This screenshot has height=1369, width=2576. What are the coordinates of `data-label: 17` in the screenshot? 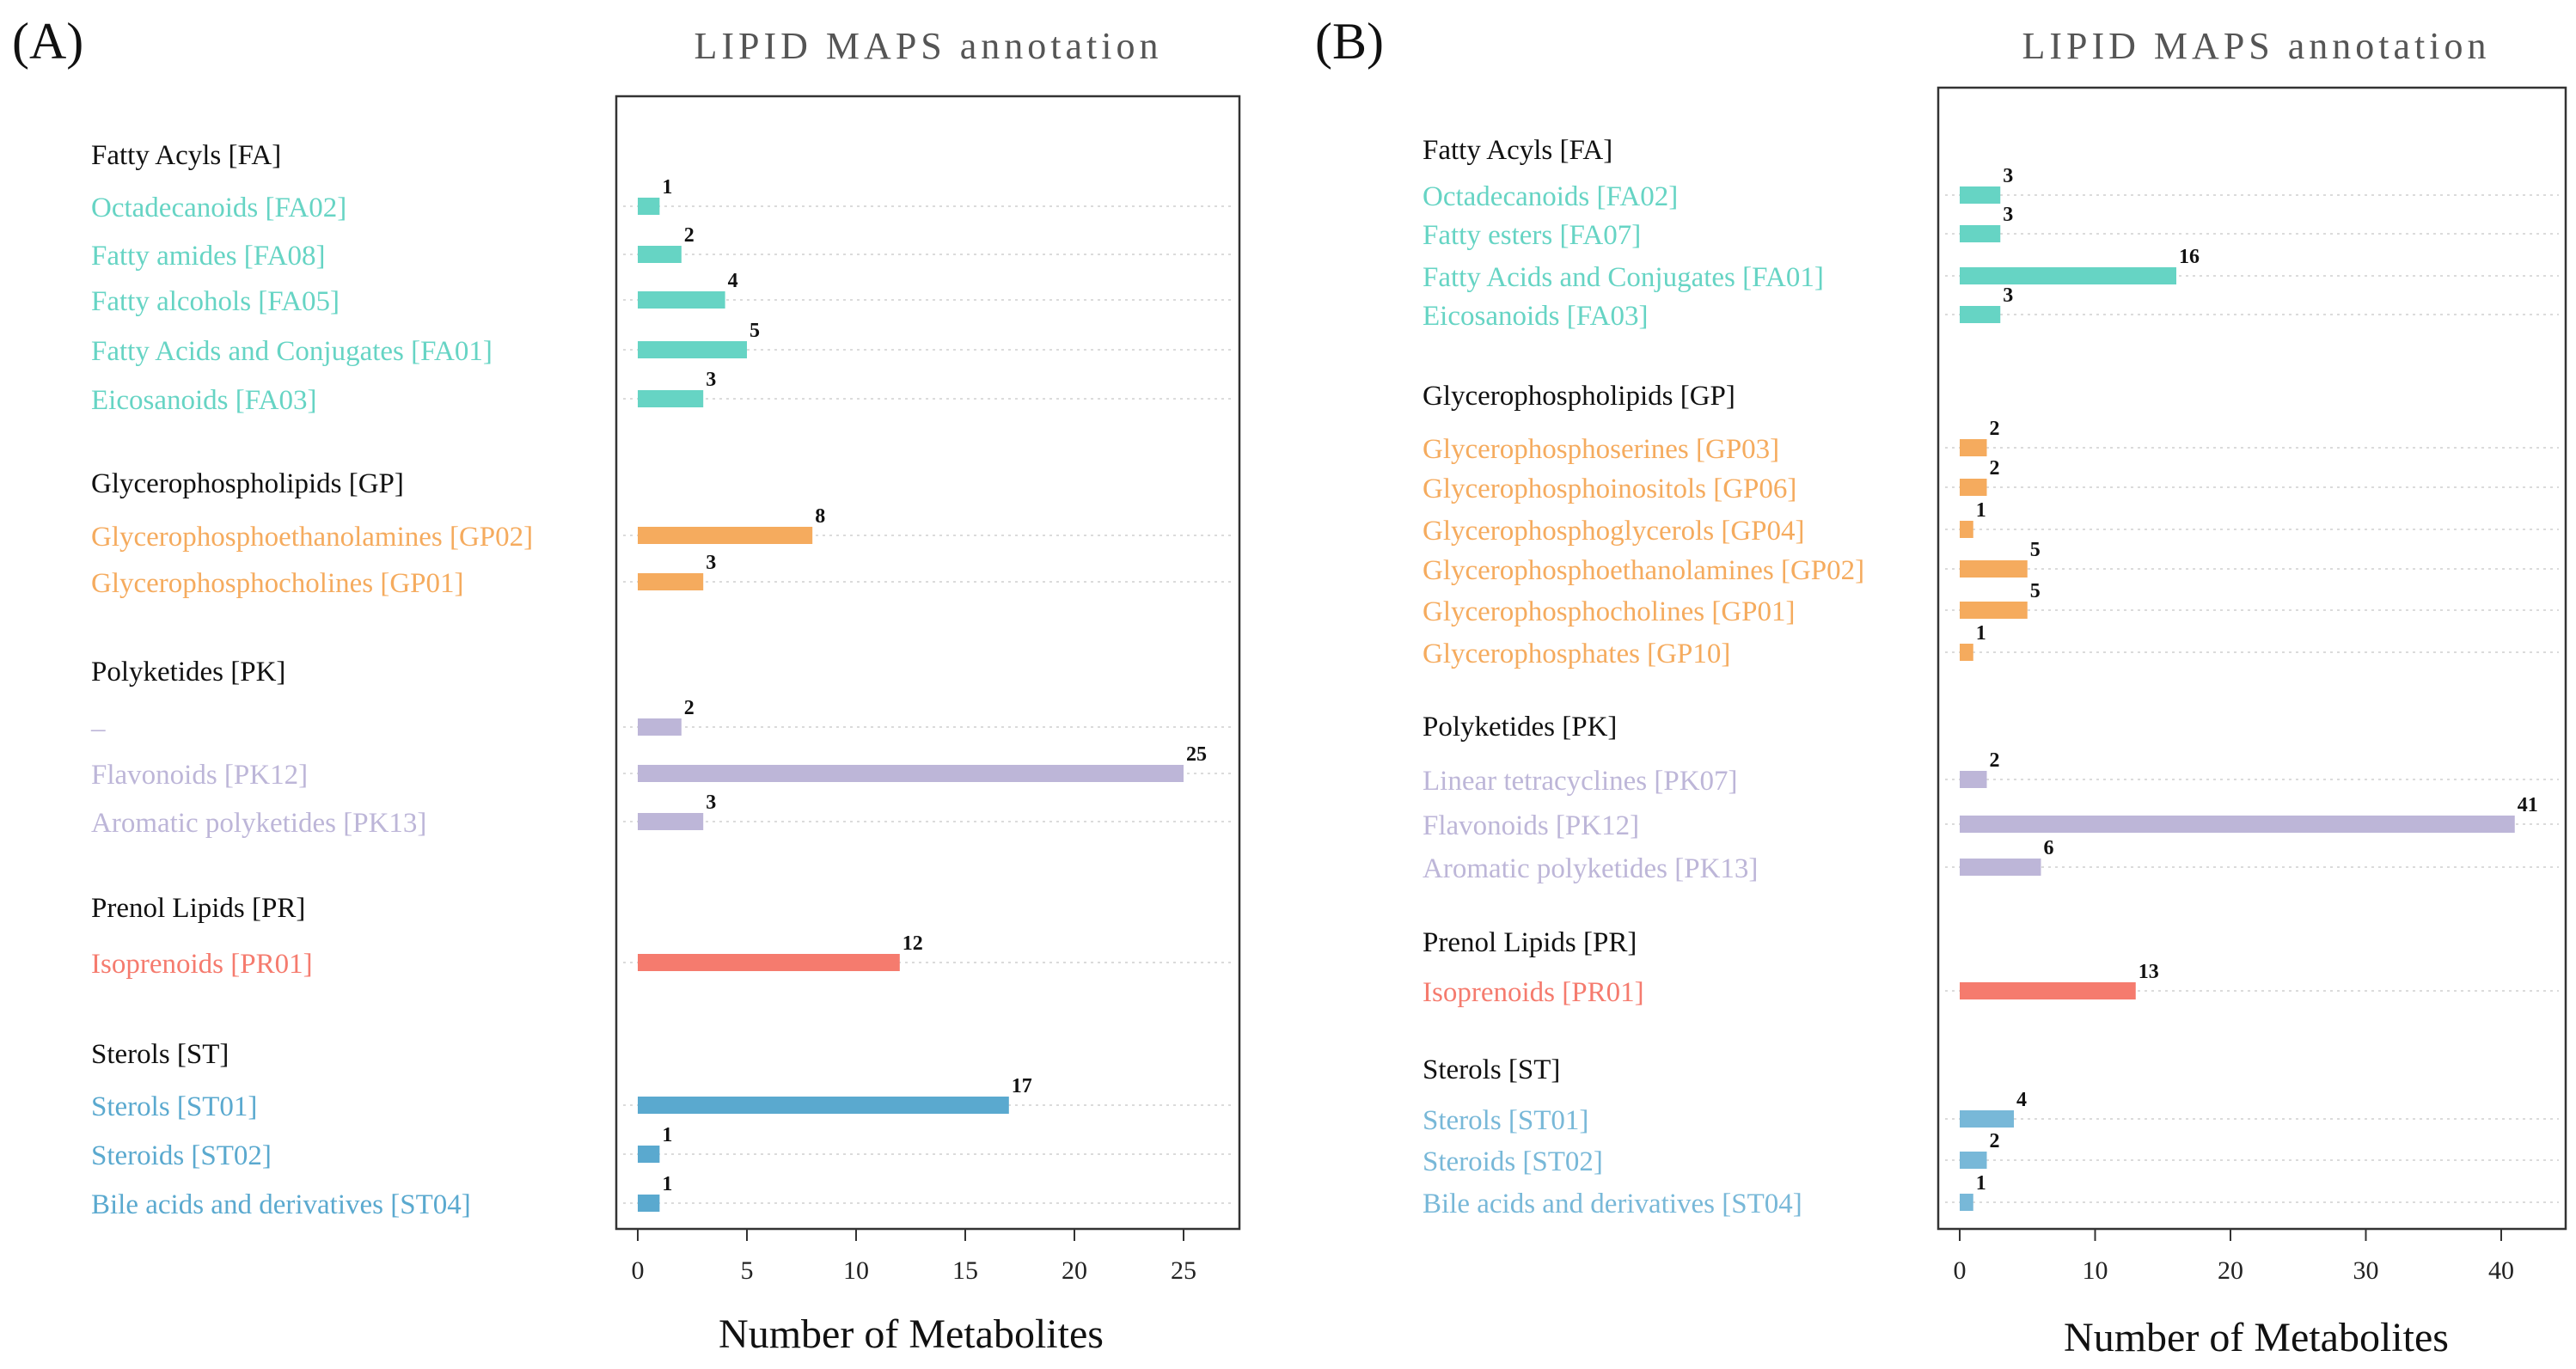 It's located at (1022, 1086).